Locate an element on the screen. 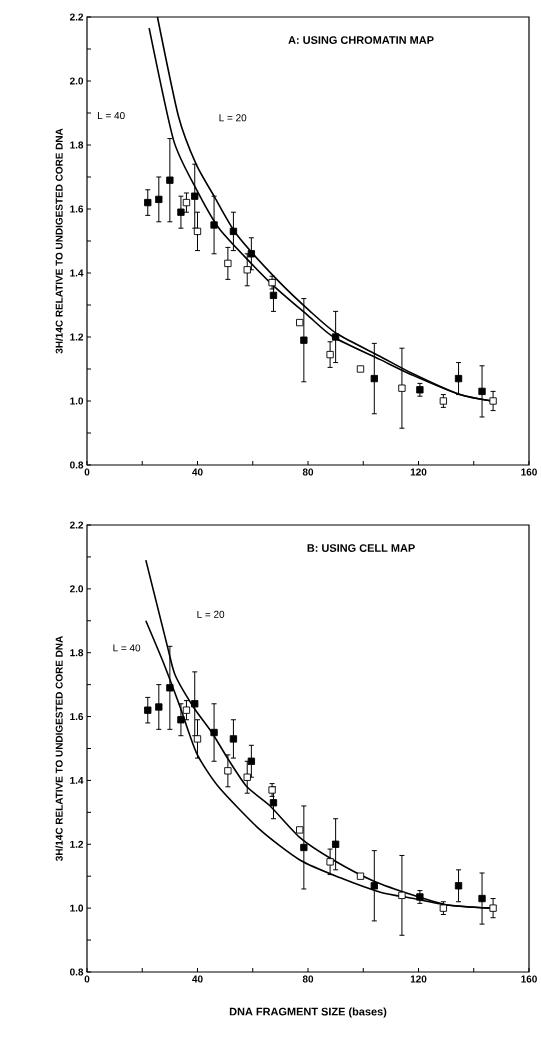 The width and height of the screenshot is (541, 1038). text: A: USING CHROMATIN MAP is located at coordinates (361, 40).